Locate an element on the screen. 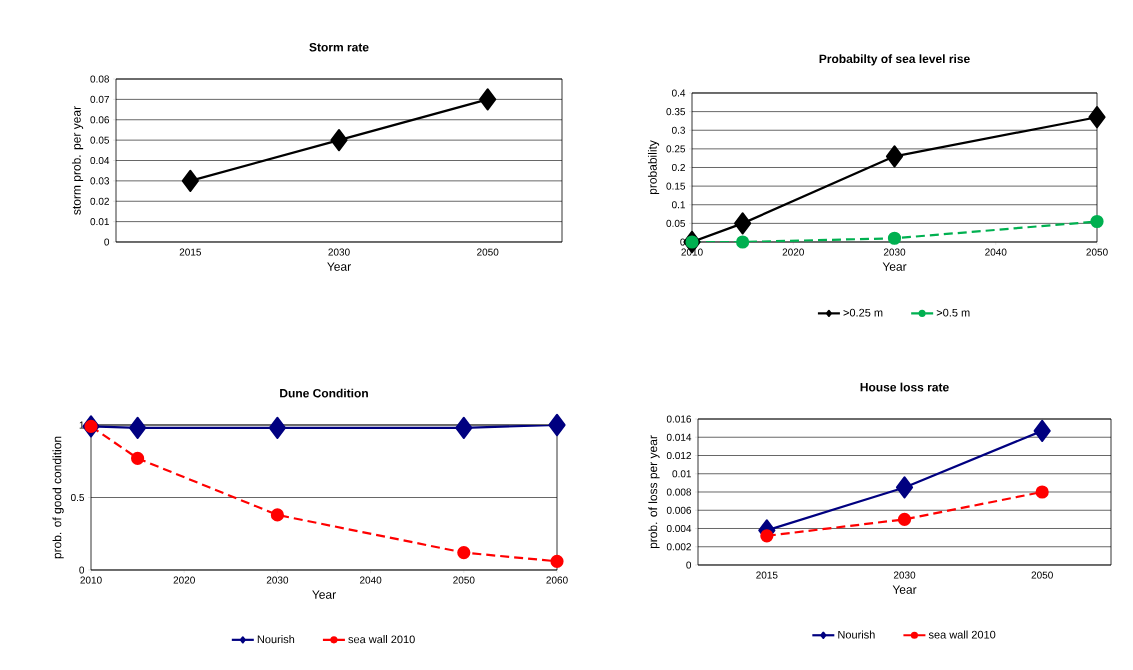 The width and height of the screenshot is (1133, 670). y-tick-label: 0.3 is located at coordinates (678, 130).